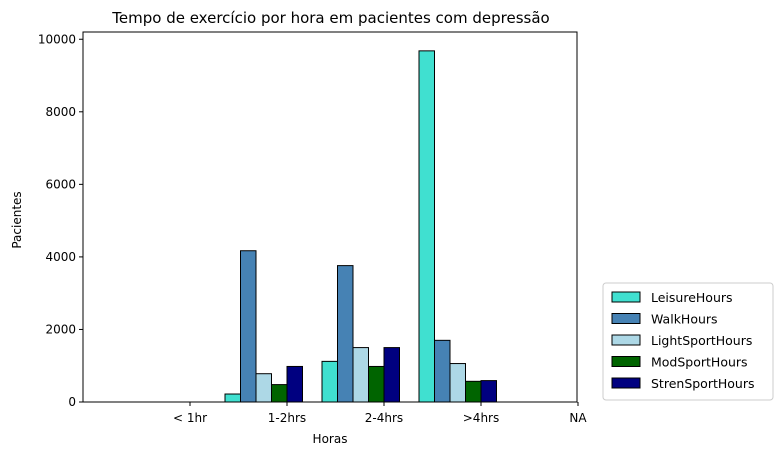  I want to click on y-axis: 0 2000 4000 6000 8000 10000, so click(60, 220).